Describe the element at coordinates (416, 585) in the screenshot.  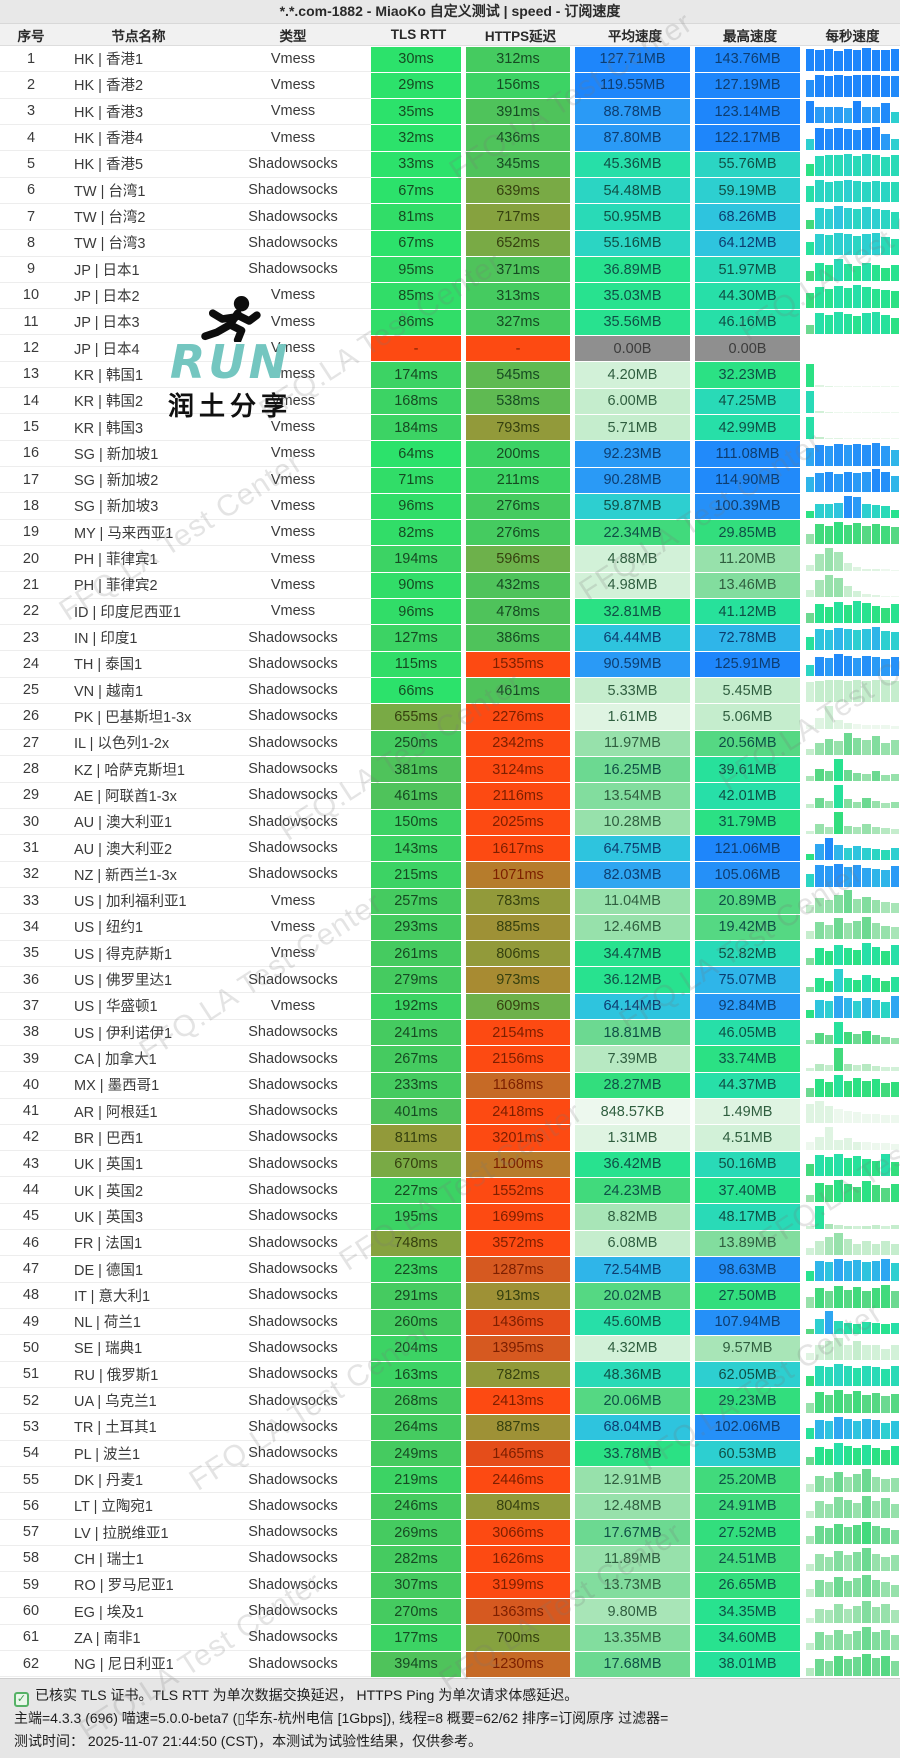
I see `tls-rtt-cell: 90ms` at that location.